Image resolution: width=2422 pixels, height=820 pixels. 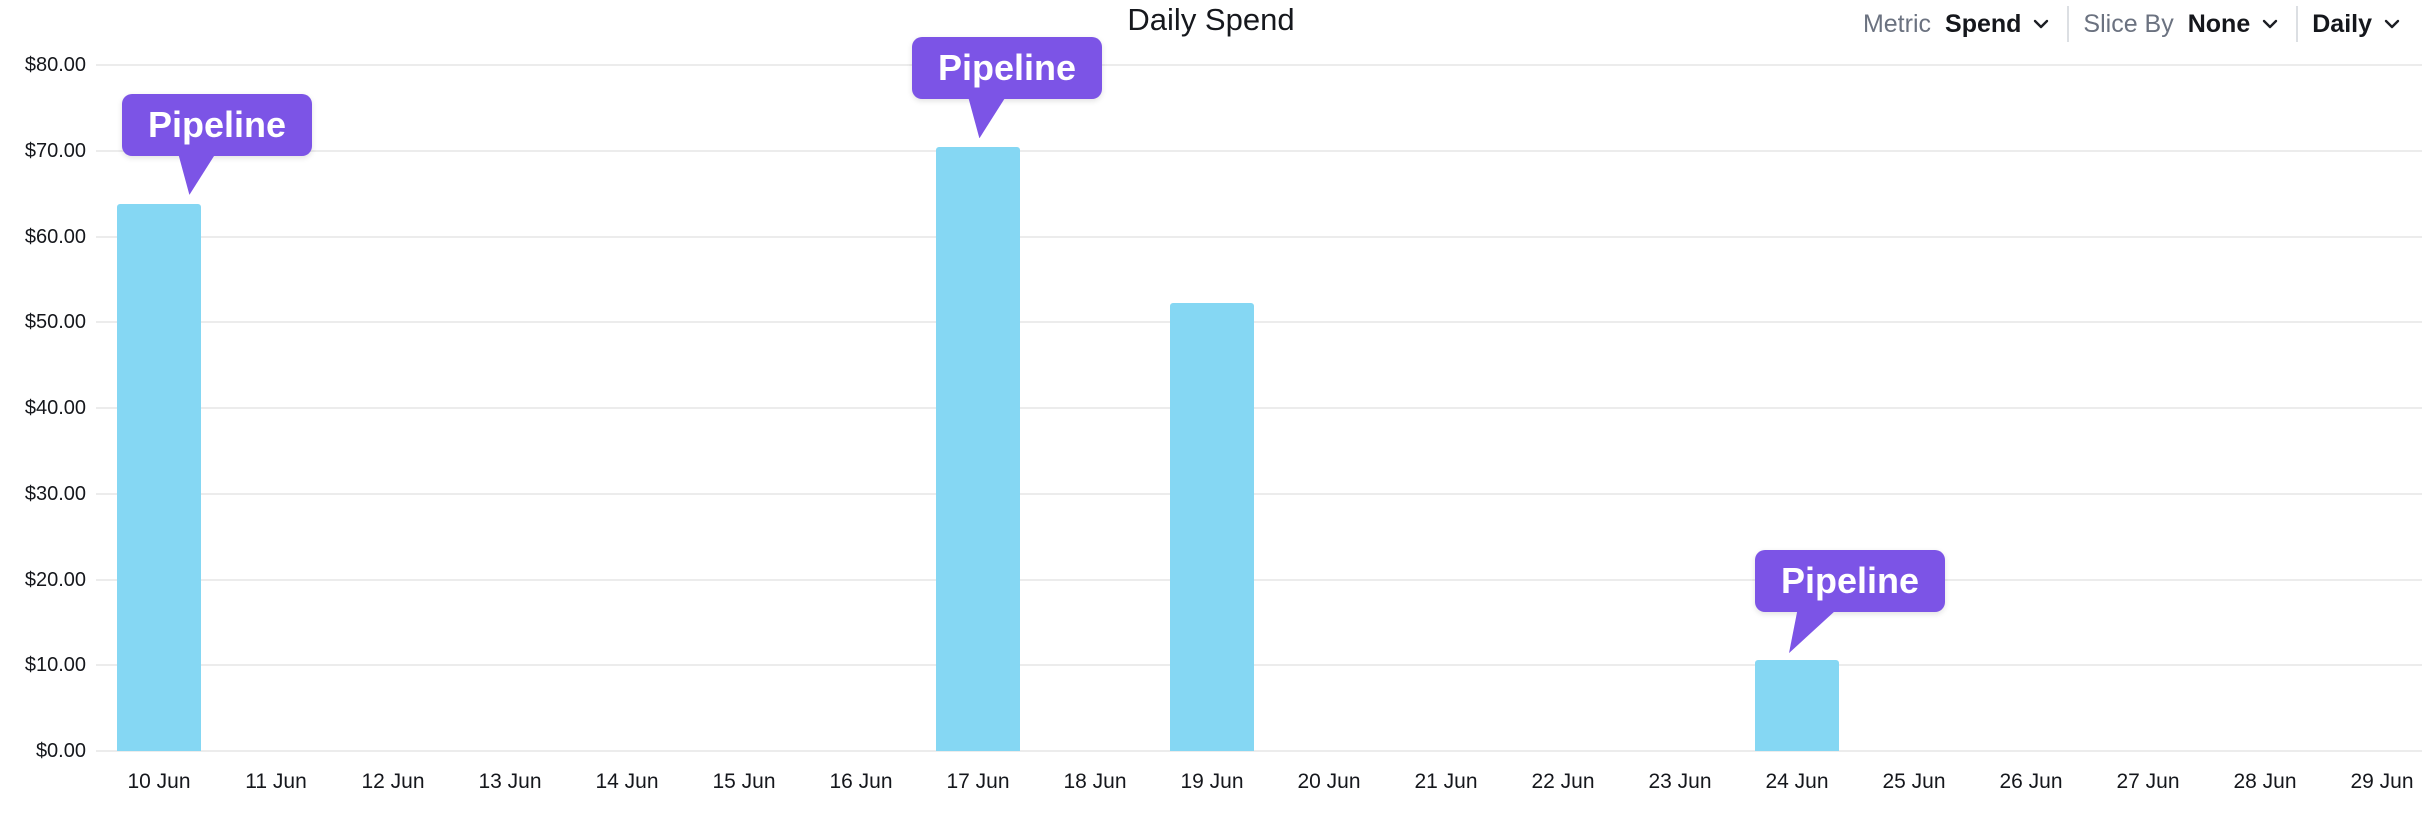 I want to click on y-axis-tick-label: $70.00, so click(x=55, y=150).